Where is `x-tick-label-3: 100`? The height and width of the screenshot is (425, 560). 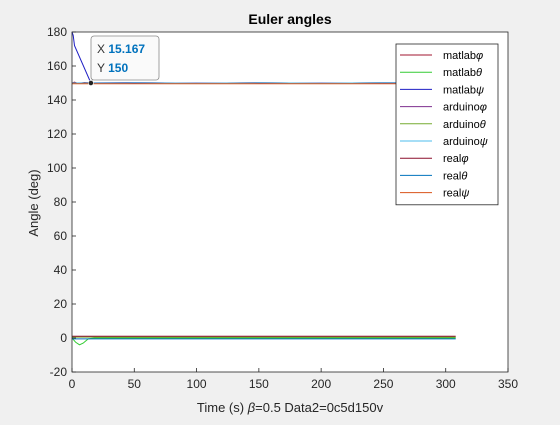 x-tick-label-3: 100 is located at coordinates (197, 384).